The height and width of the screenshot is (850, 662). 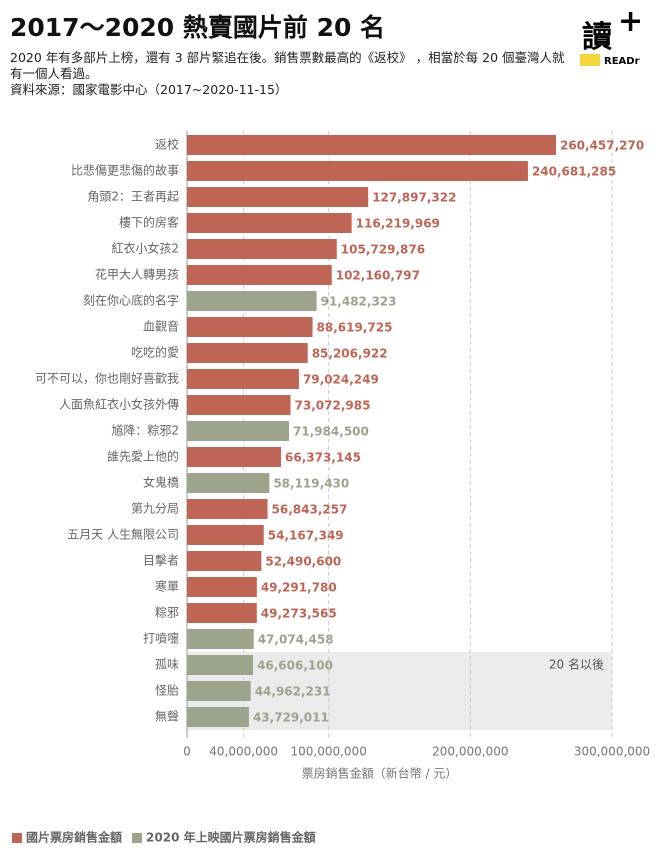 I want to click on value-label: 54,167,349, so click(x=306, y=536).